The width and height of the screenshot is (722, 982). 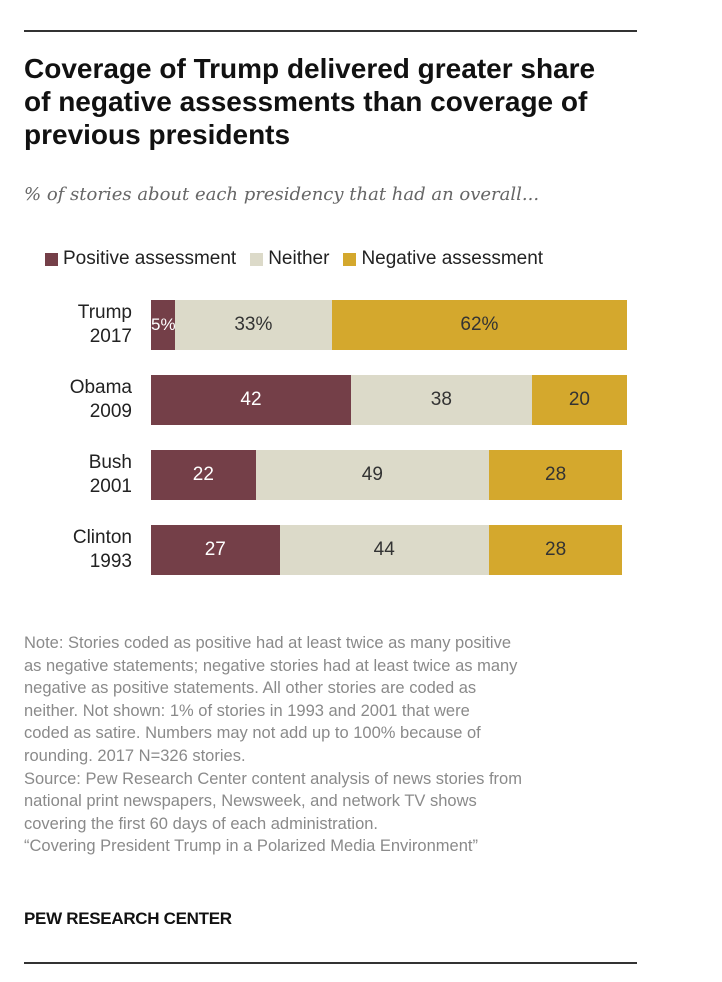 I want to click on bar-segment-negative: 20, so click(x=579, y=400).